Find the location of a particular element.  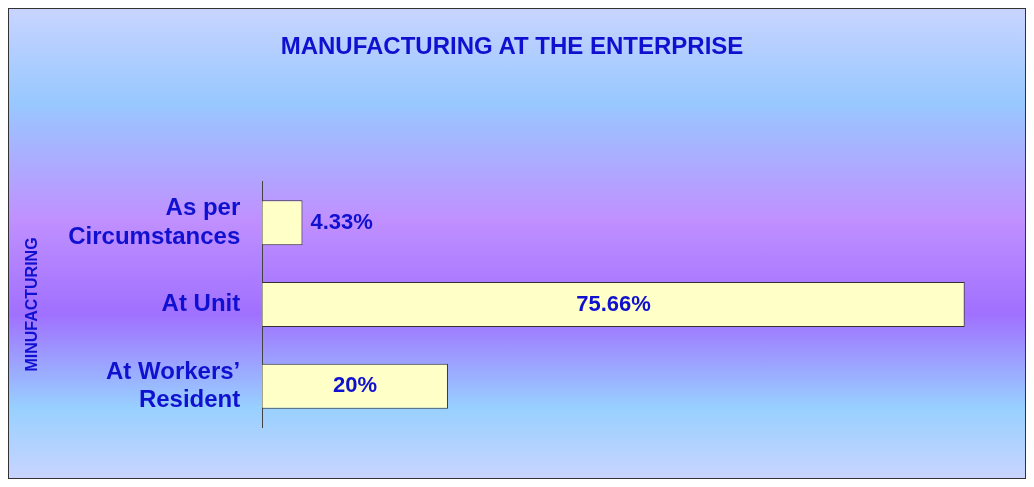

y-axis-title: MINUFACTURING is located at coordinates (32, 304).